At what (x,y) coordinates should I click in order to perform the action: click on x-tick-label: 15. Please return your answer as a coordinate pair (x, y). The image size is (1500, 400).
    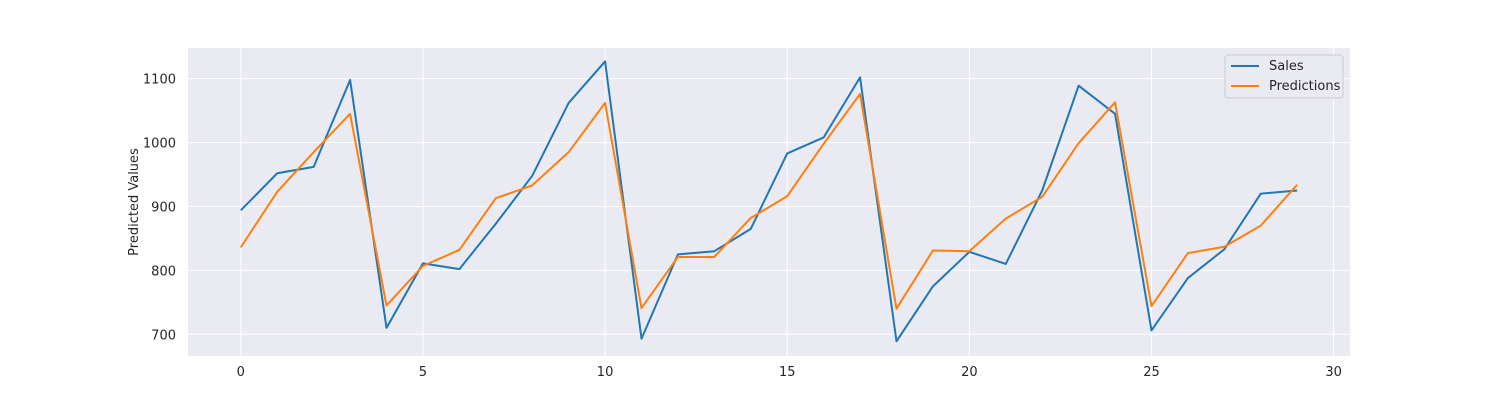
    Looking at the image, I should click on (787, 372).